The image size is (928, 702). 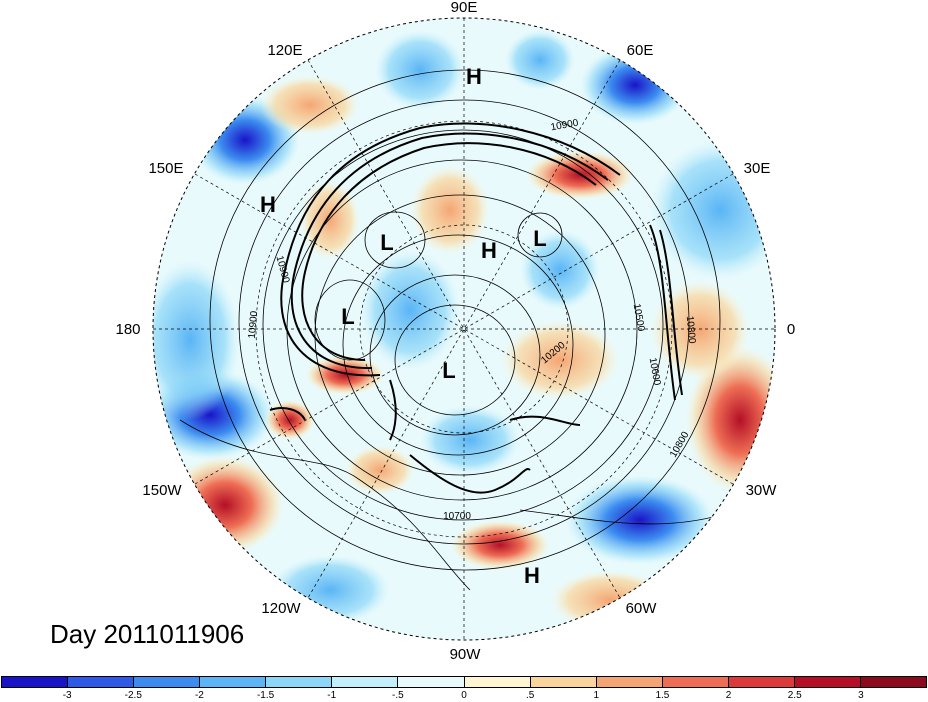 I want to click on contour-label: 10700, so click(x=457, y=516).